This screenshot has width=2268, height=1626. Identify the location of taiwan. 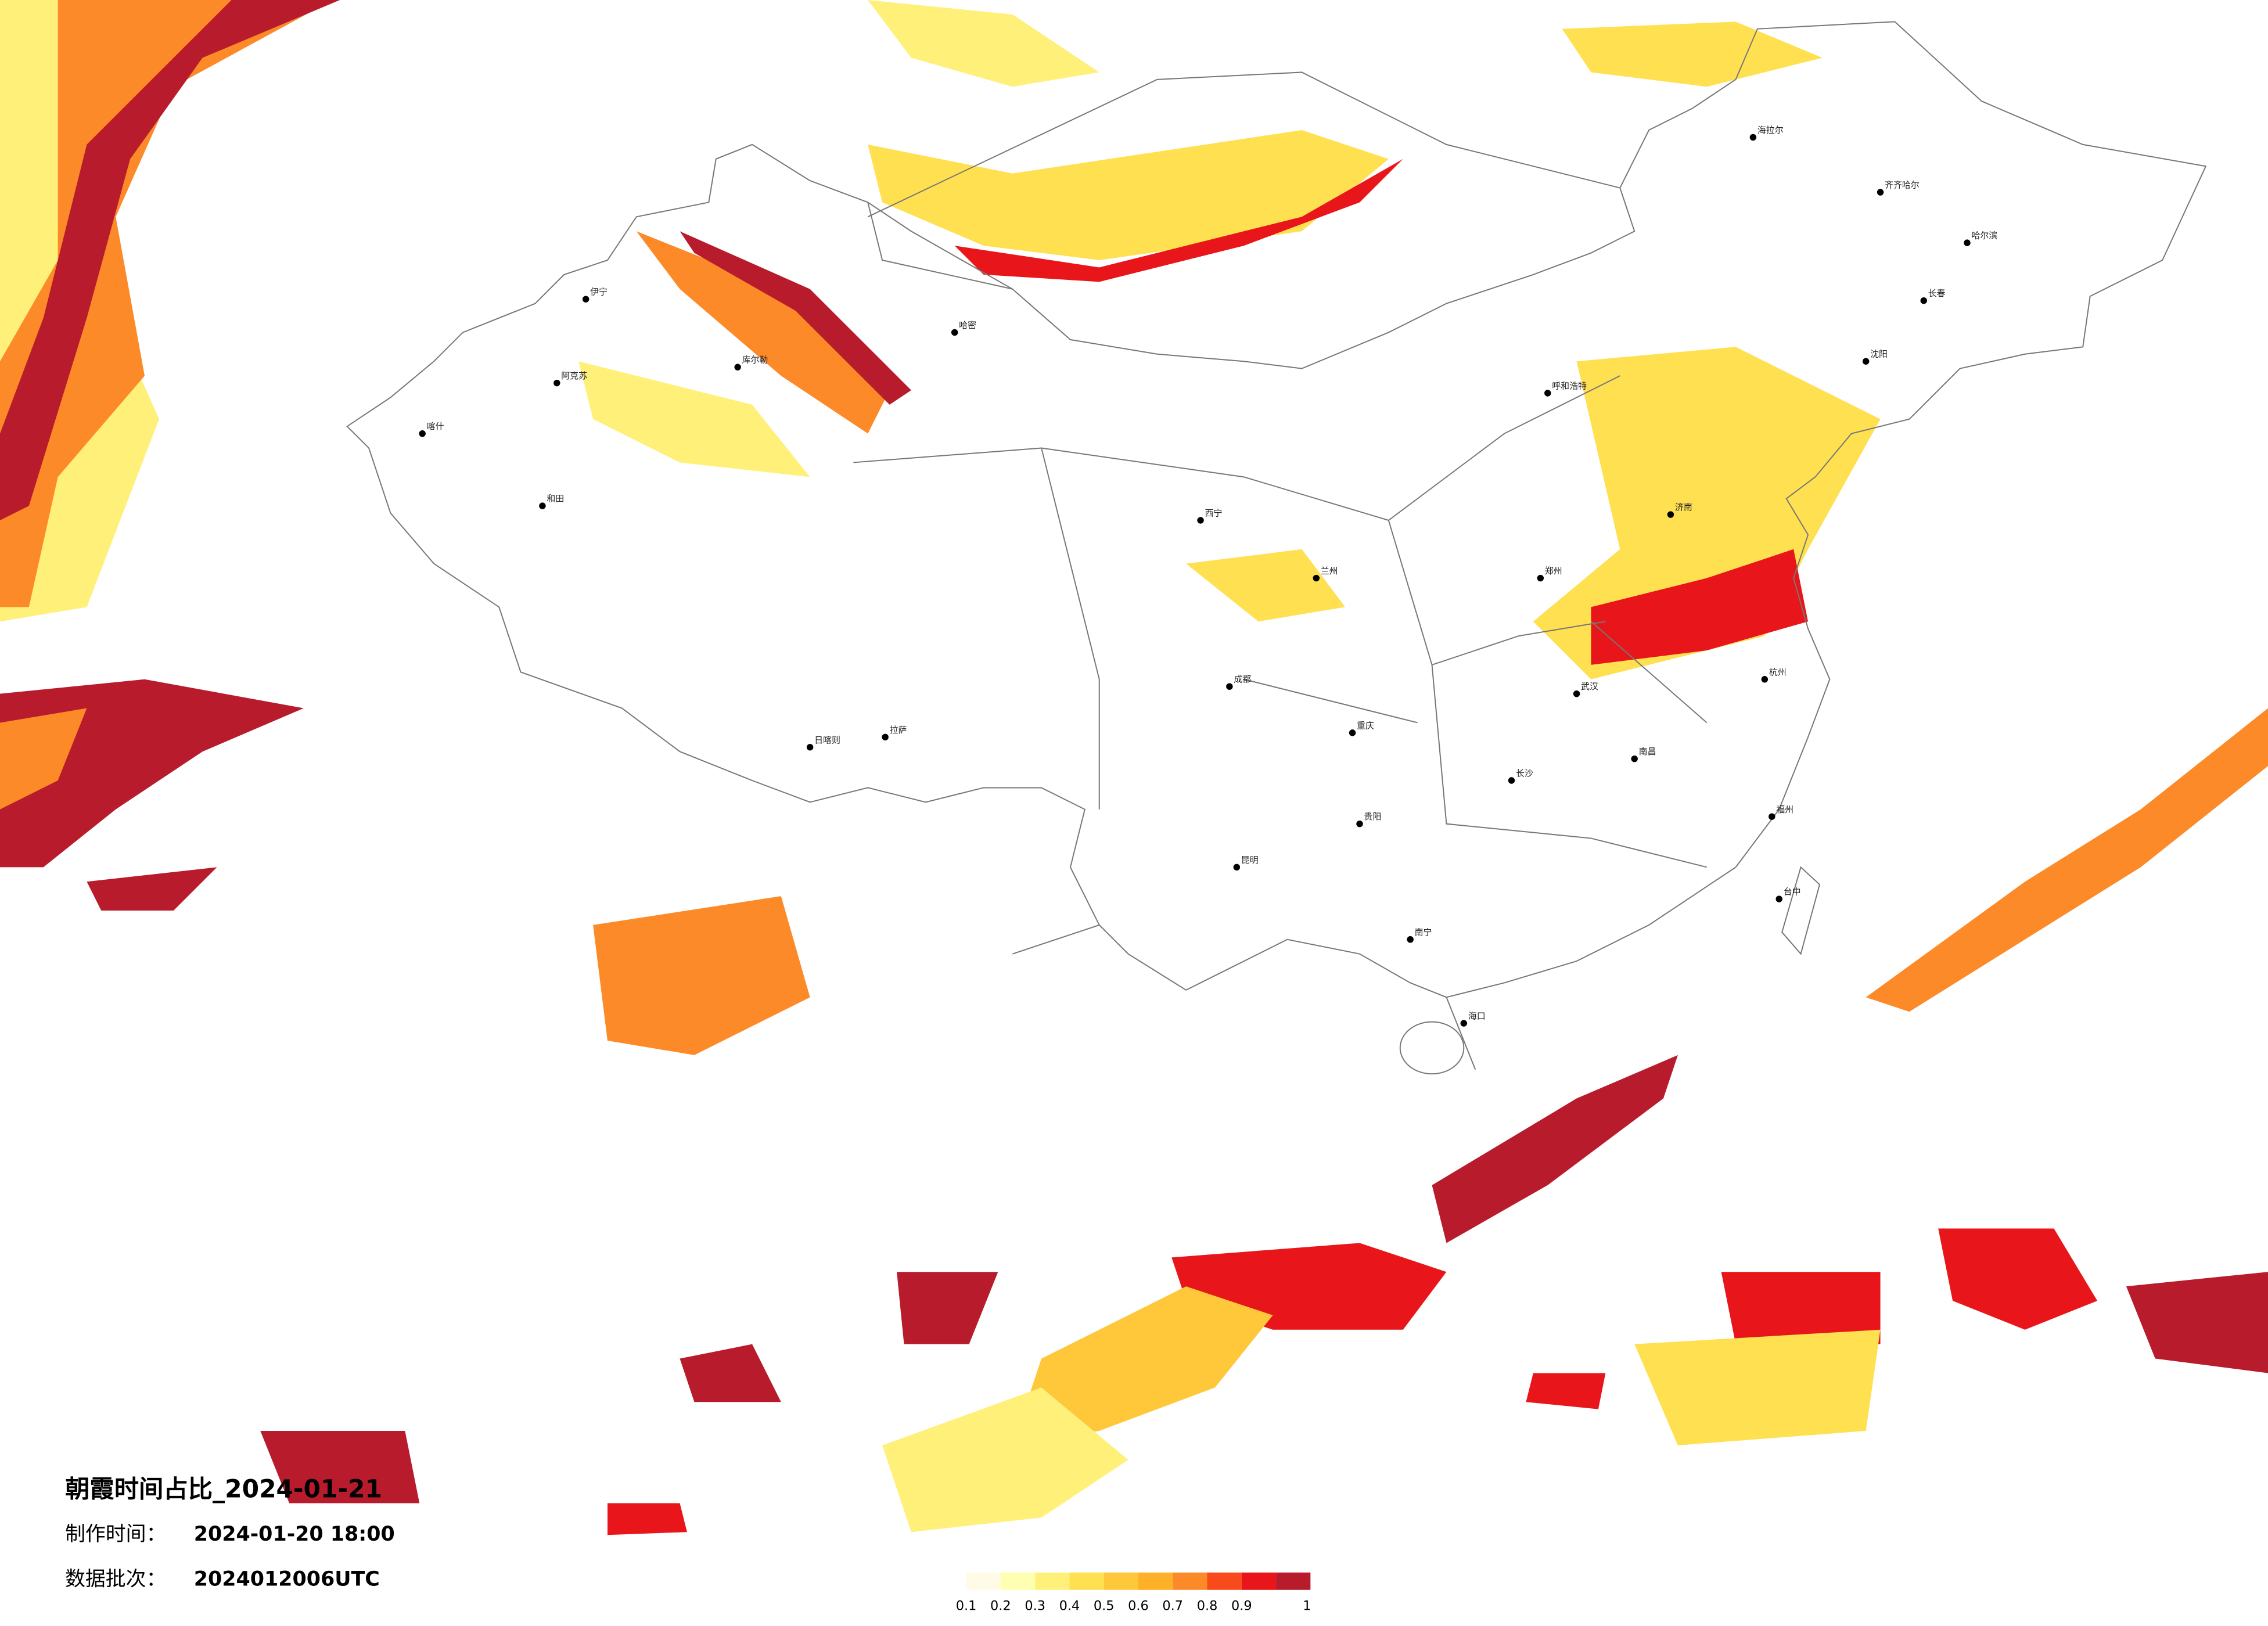
(1801, 911).